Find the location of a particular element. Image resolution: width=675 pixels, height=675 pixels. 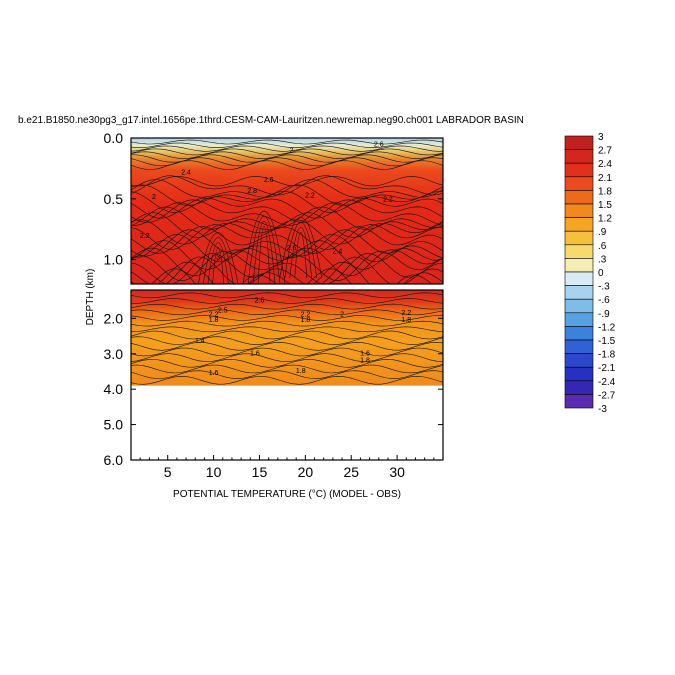

contour-label: 2.4 is located at coordinates (338, 252).